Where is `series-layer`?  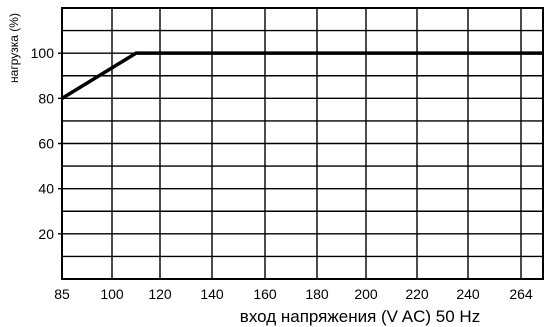
series-layer is located at coordinates (302, 75).